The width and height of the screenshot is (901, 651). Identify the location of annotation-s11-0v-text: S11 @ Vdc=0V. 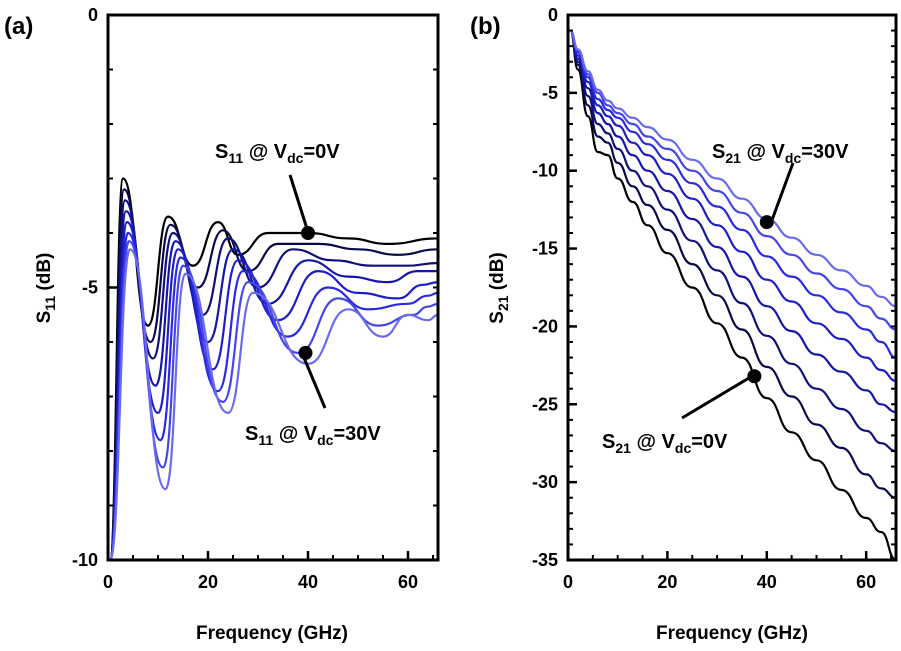
(277, 153).